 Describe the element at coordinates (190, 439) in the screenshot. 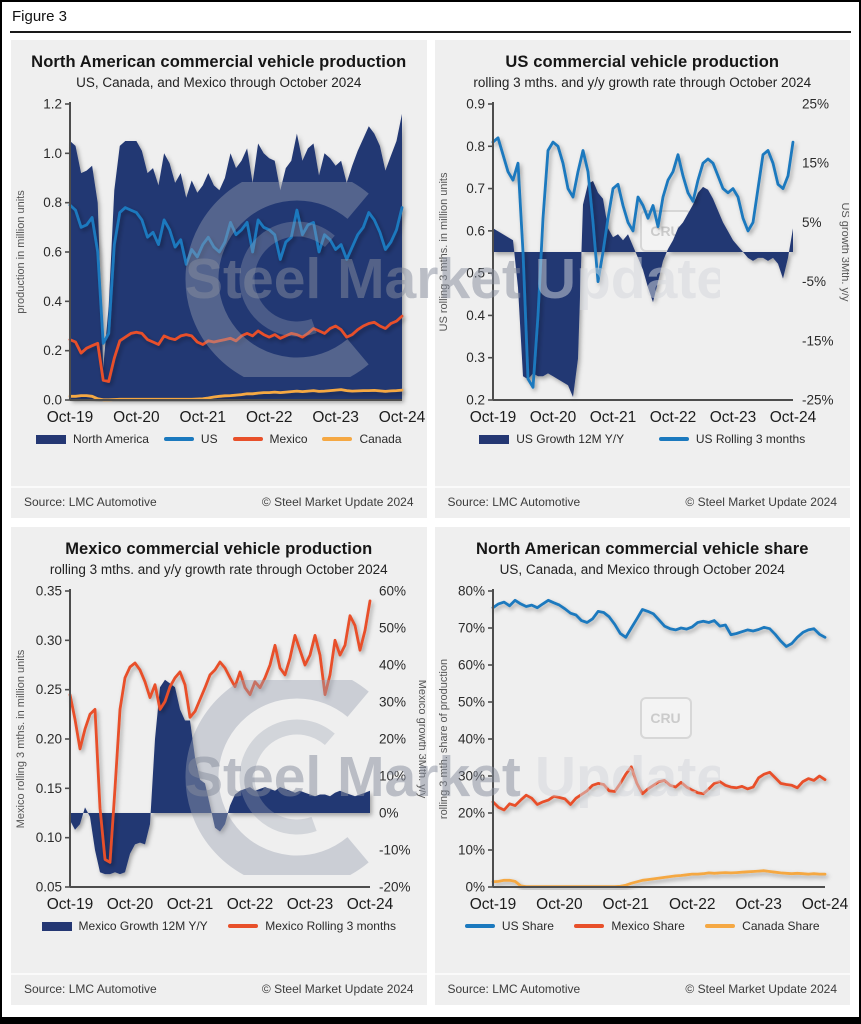

I see `legend-item-us: US` at that location.